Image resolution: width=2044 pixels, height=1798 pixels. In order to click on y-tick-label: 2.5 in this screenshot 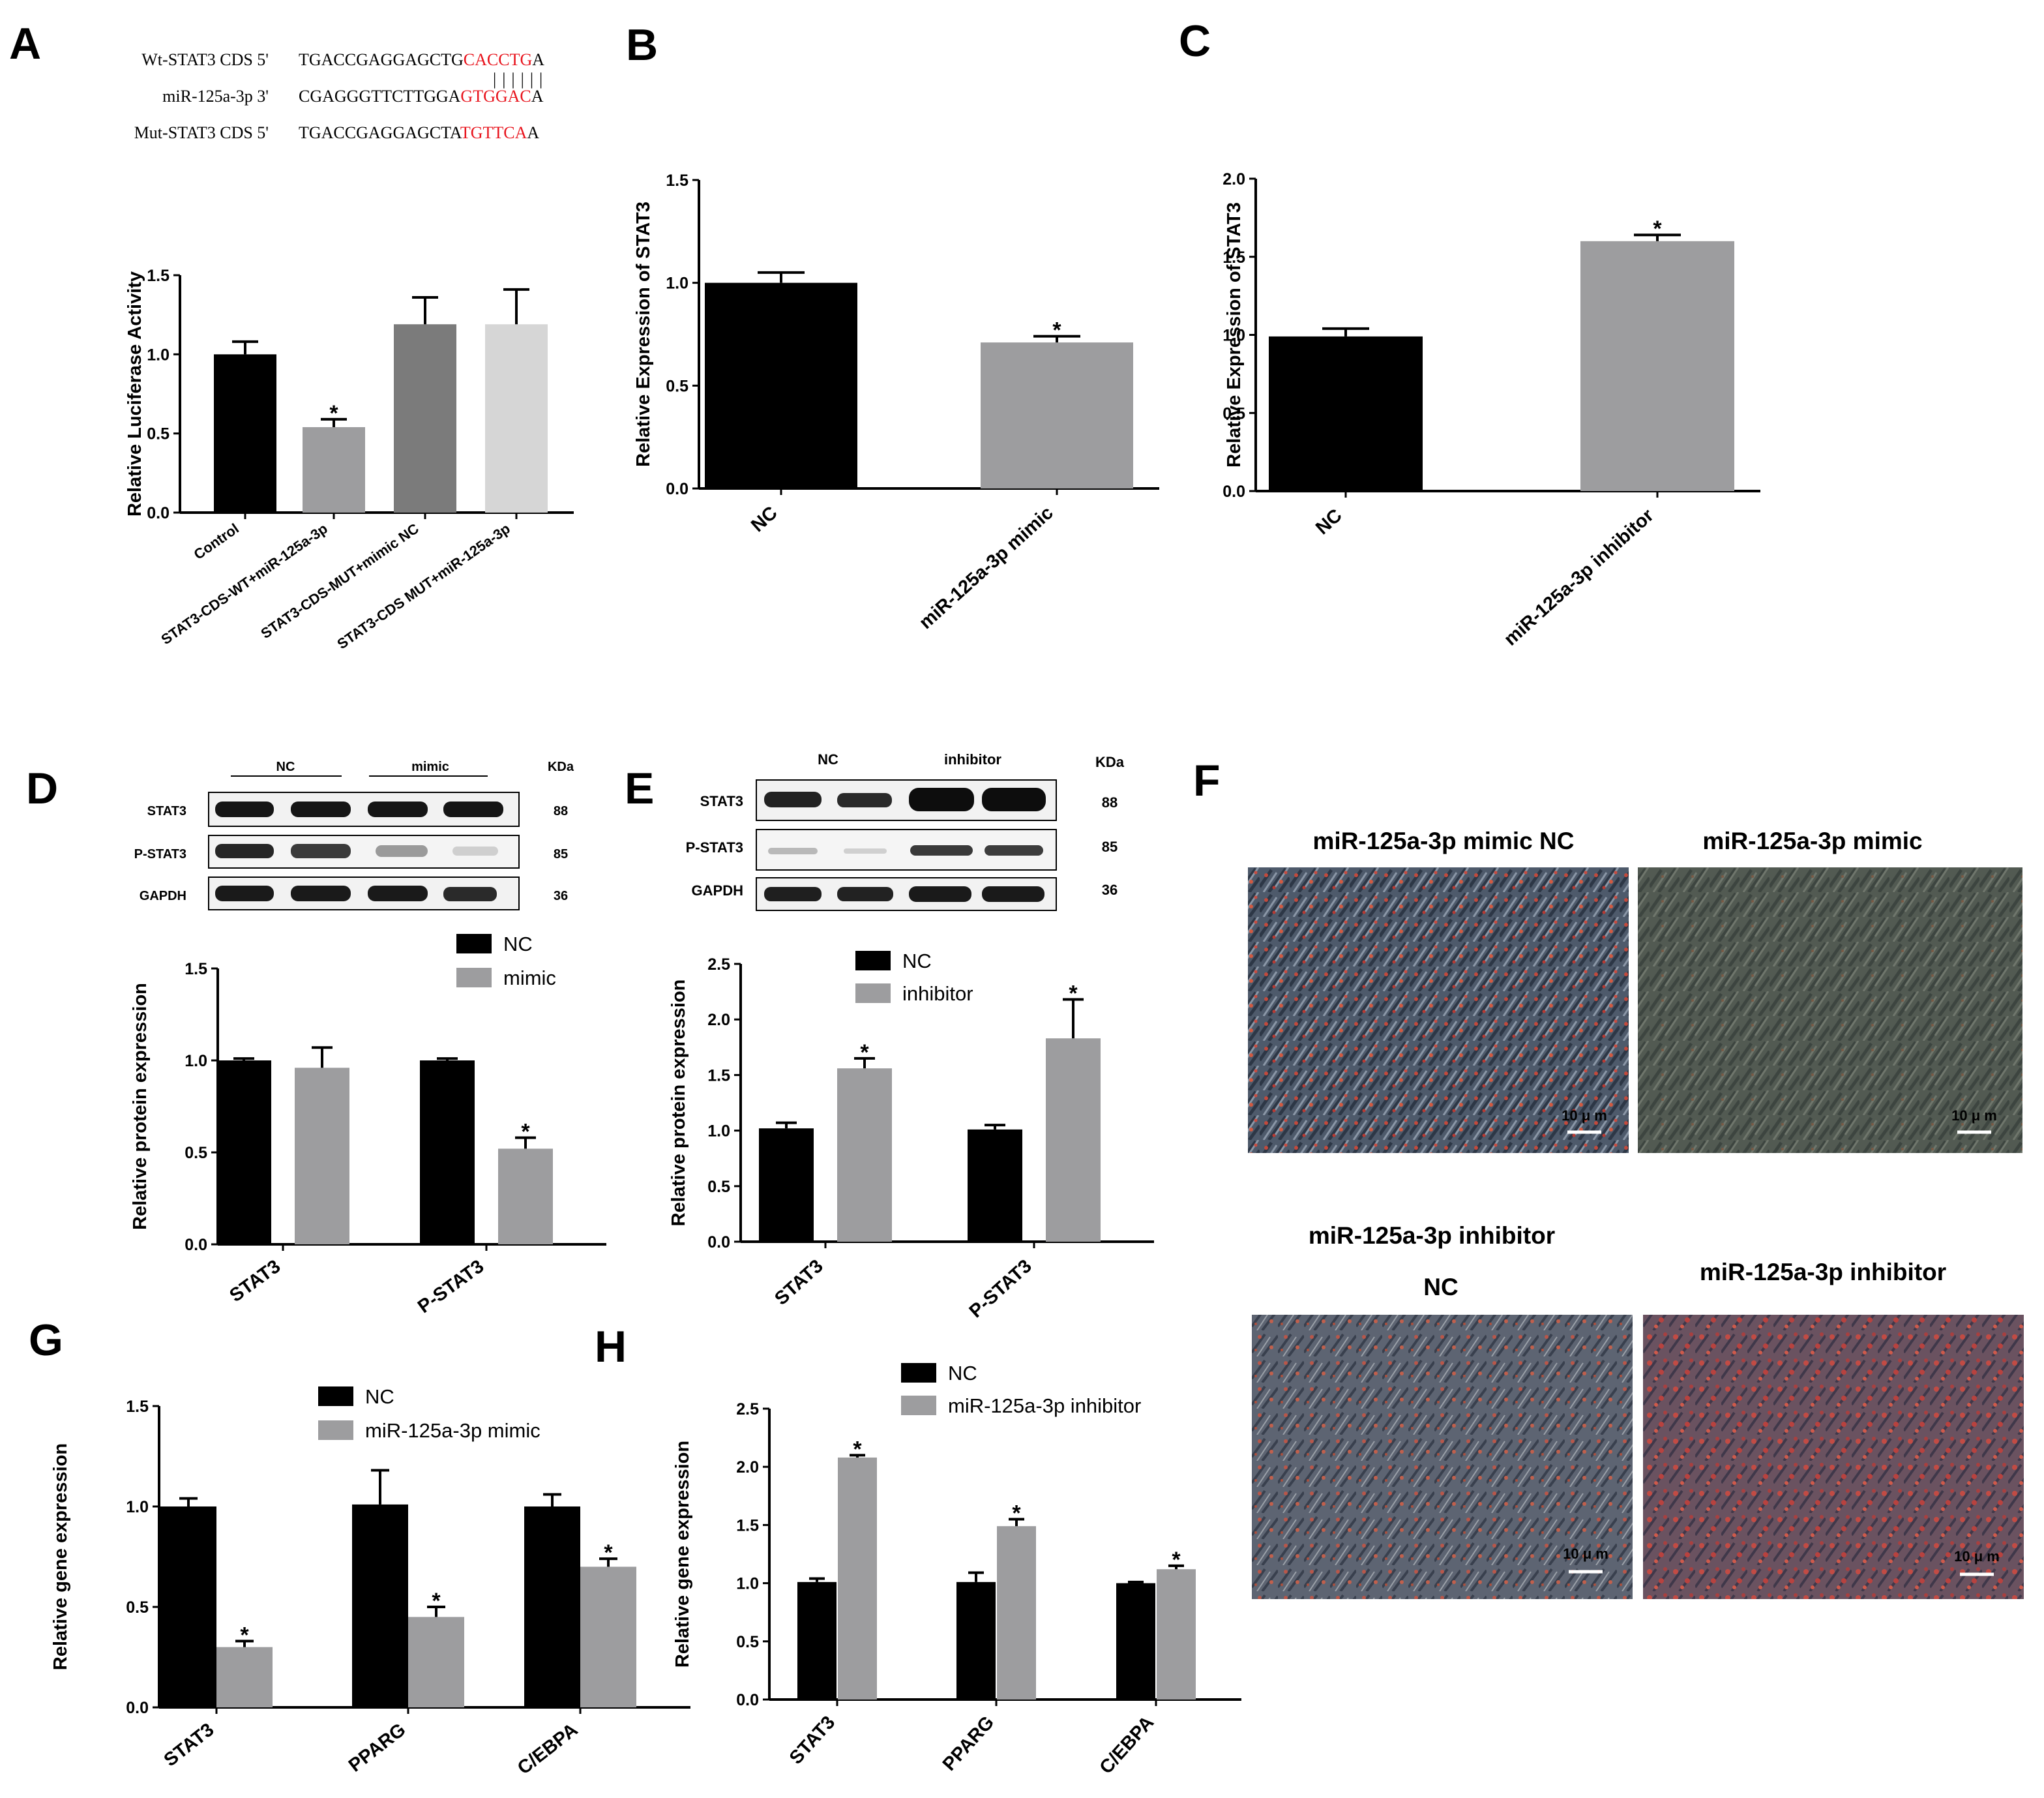, I will do `click(718, 964)`.